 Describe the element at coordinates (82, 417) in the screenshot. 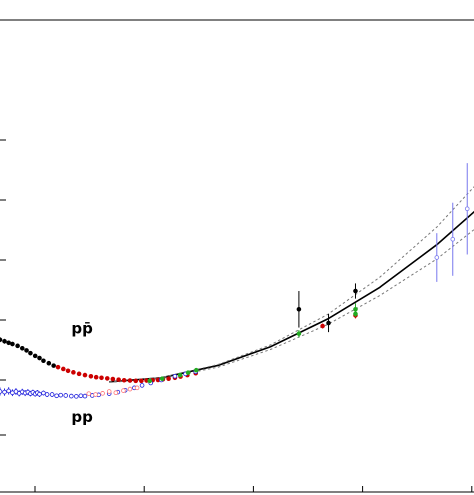

I see `pp-label: pp` at that location.